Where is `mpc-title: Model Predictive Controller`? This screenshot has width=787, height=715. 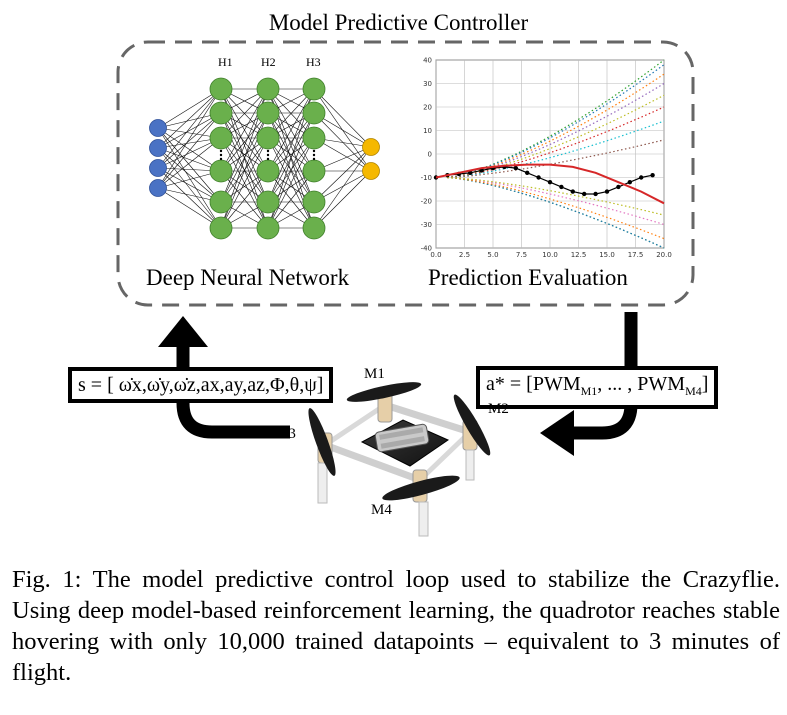
mpc-title: Model Predictive Controller is located at coordinates (398, 22).